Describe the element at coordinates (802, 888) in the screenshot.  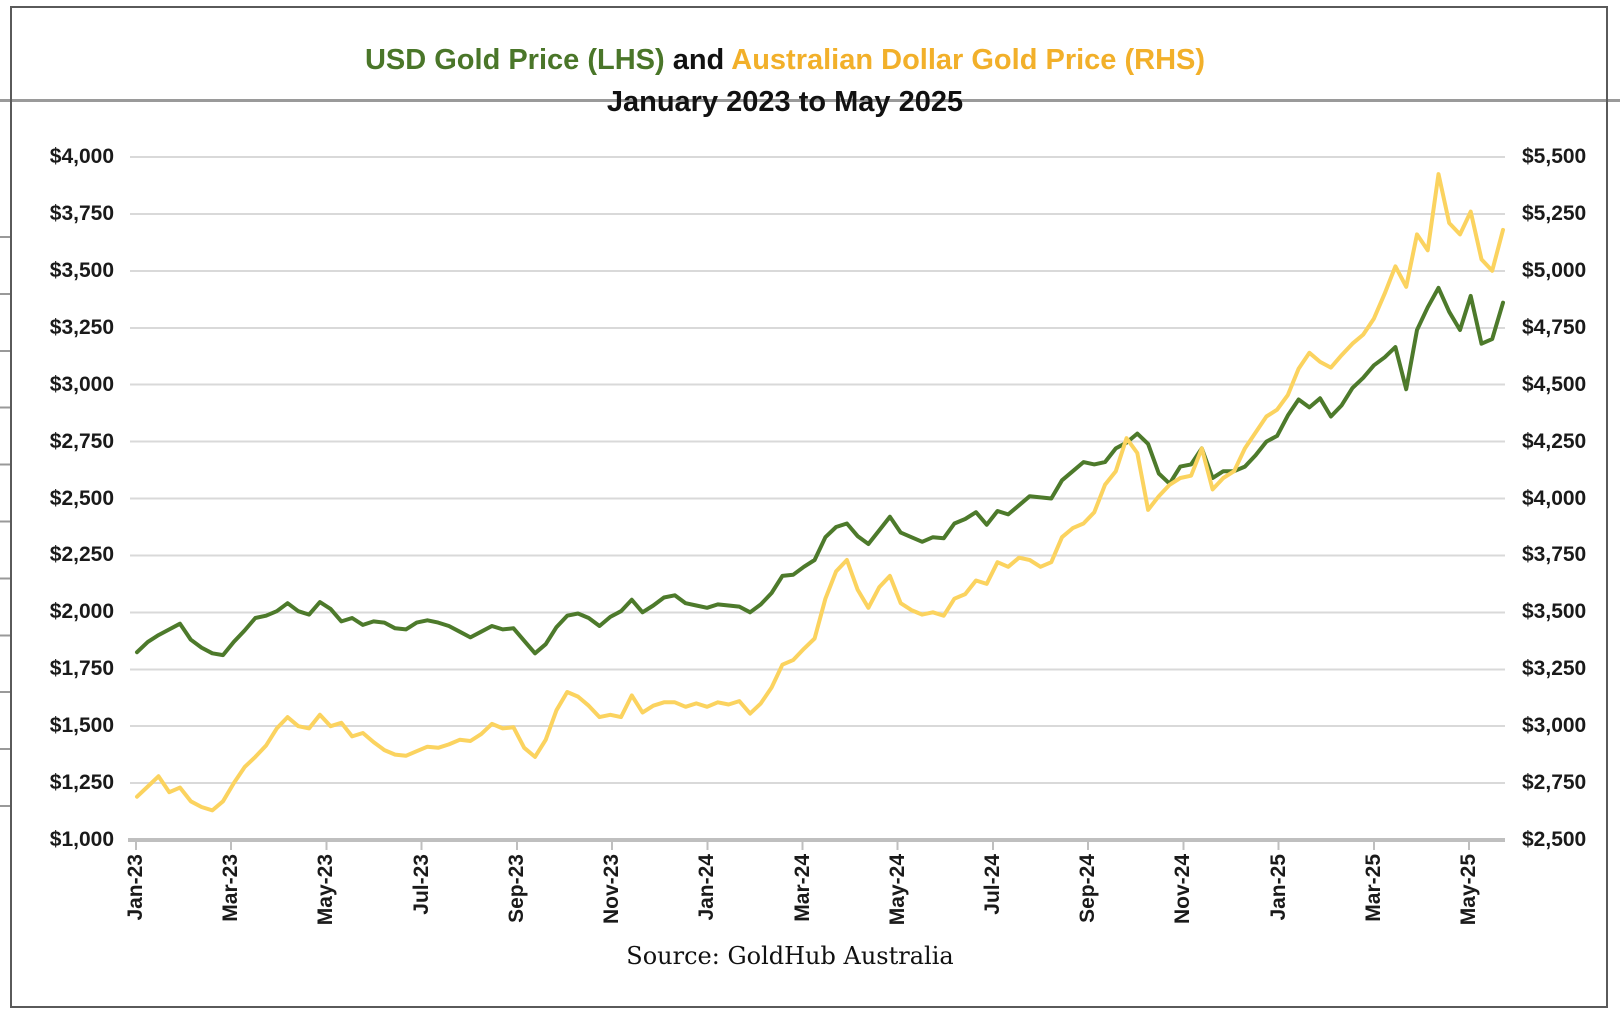
I see `x-axis-tick-label: Mar-24` at that location.